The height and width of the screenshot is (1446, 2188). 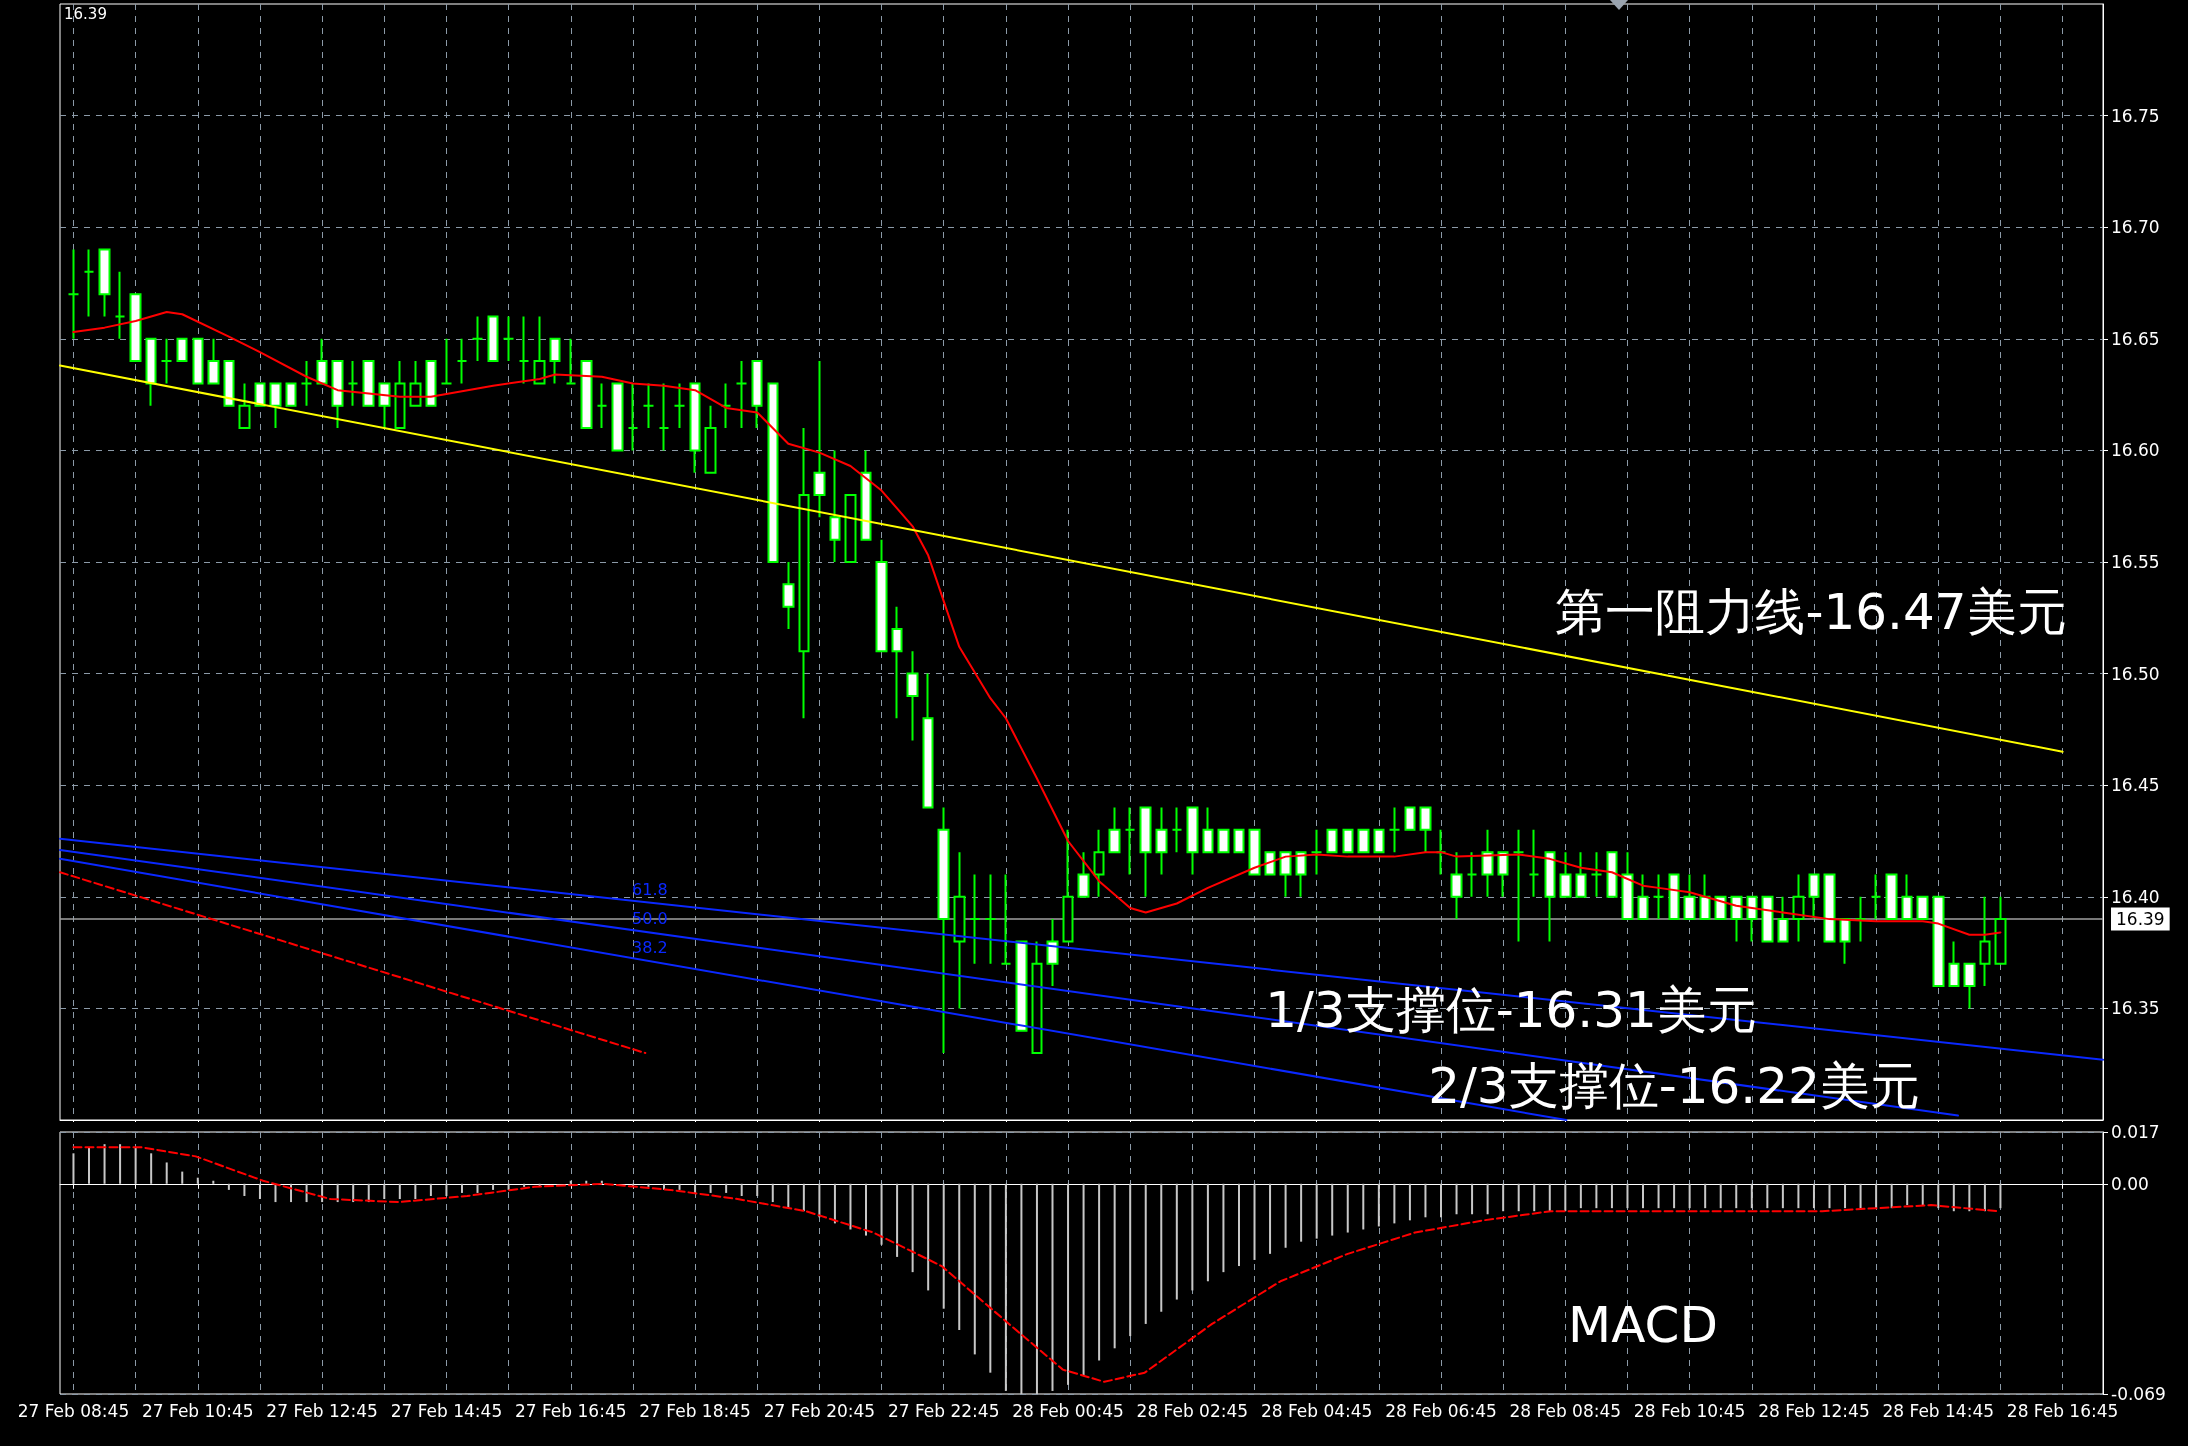 What do you see at coordinates (2135, 1008) in the screenshot?
I see `y-tick-label: 16.35` at bounding box center [2135, 1008].